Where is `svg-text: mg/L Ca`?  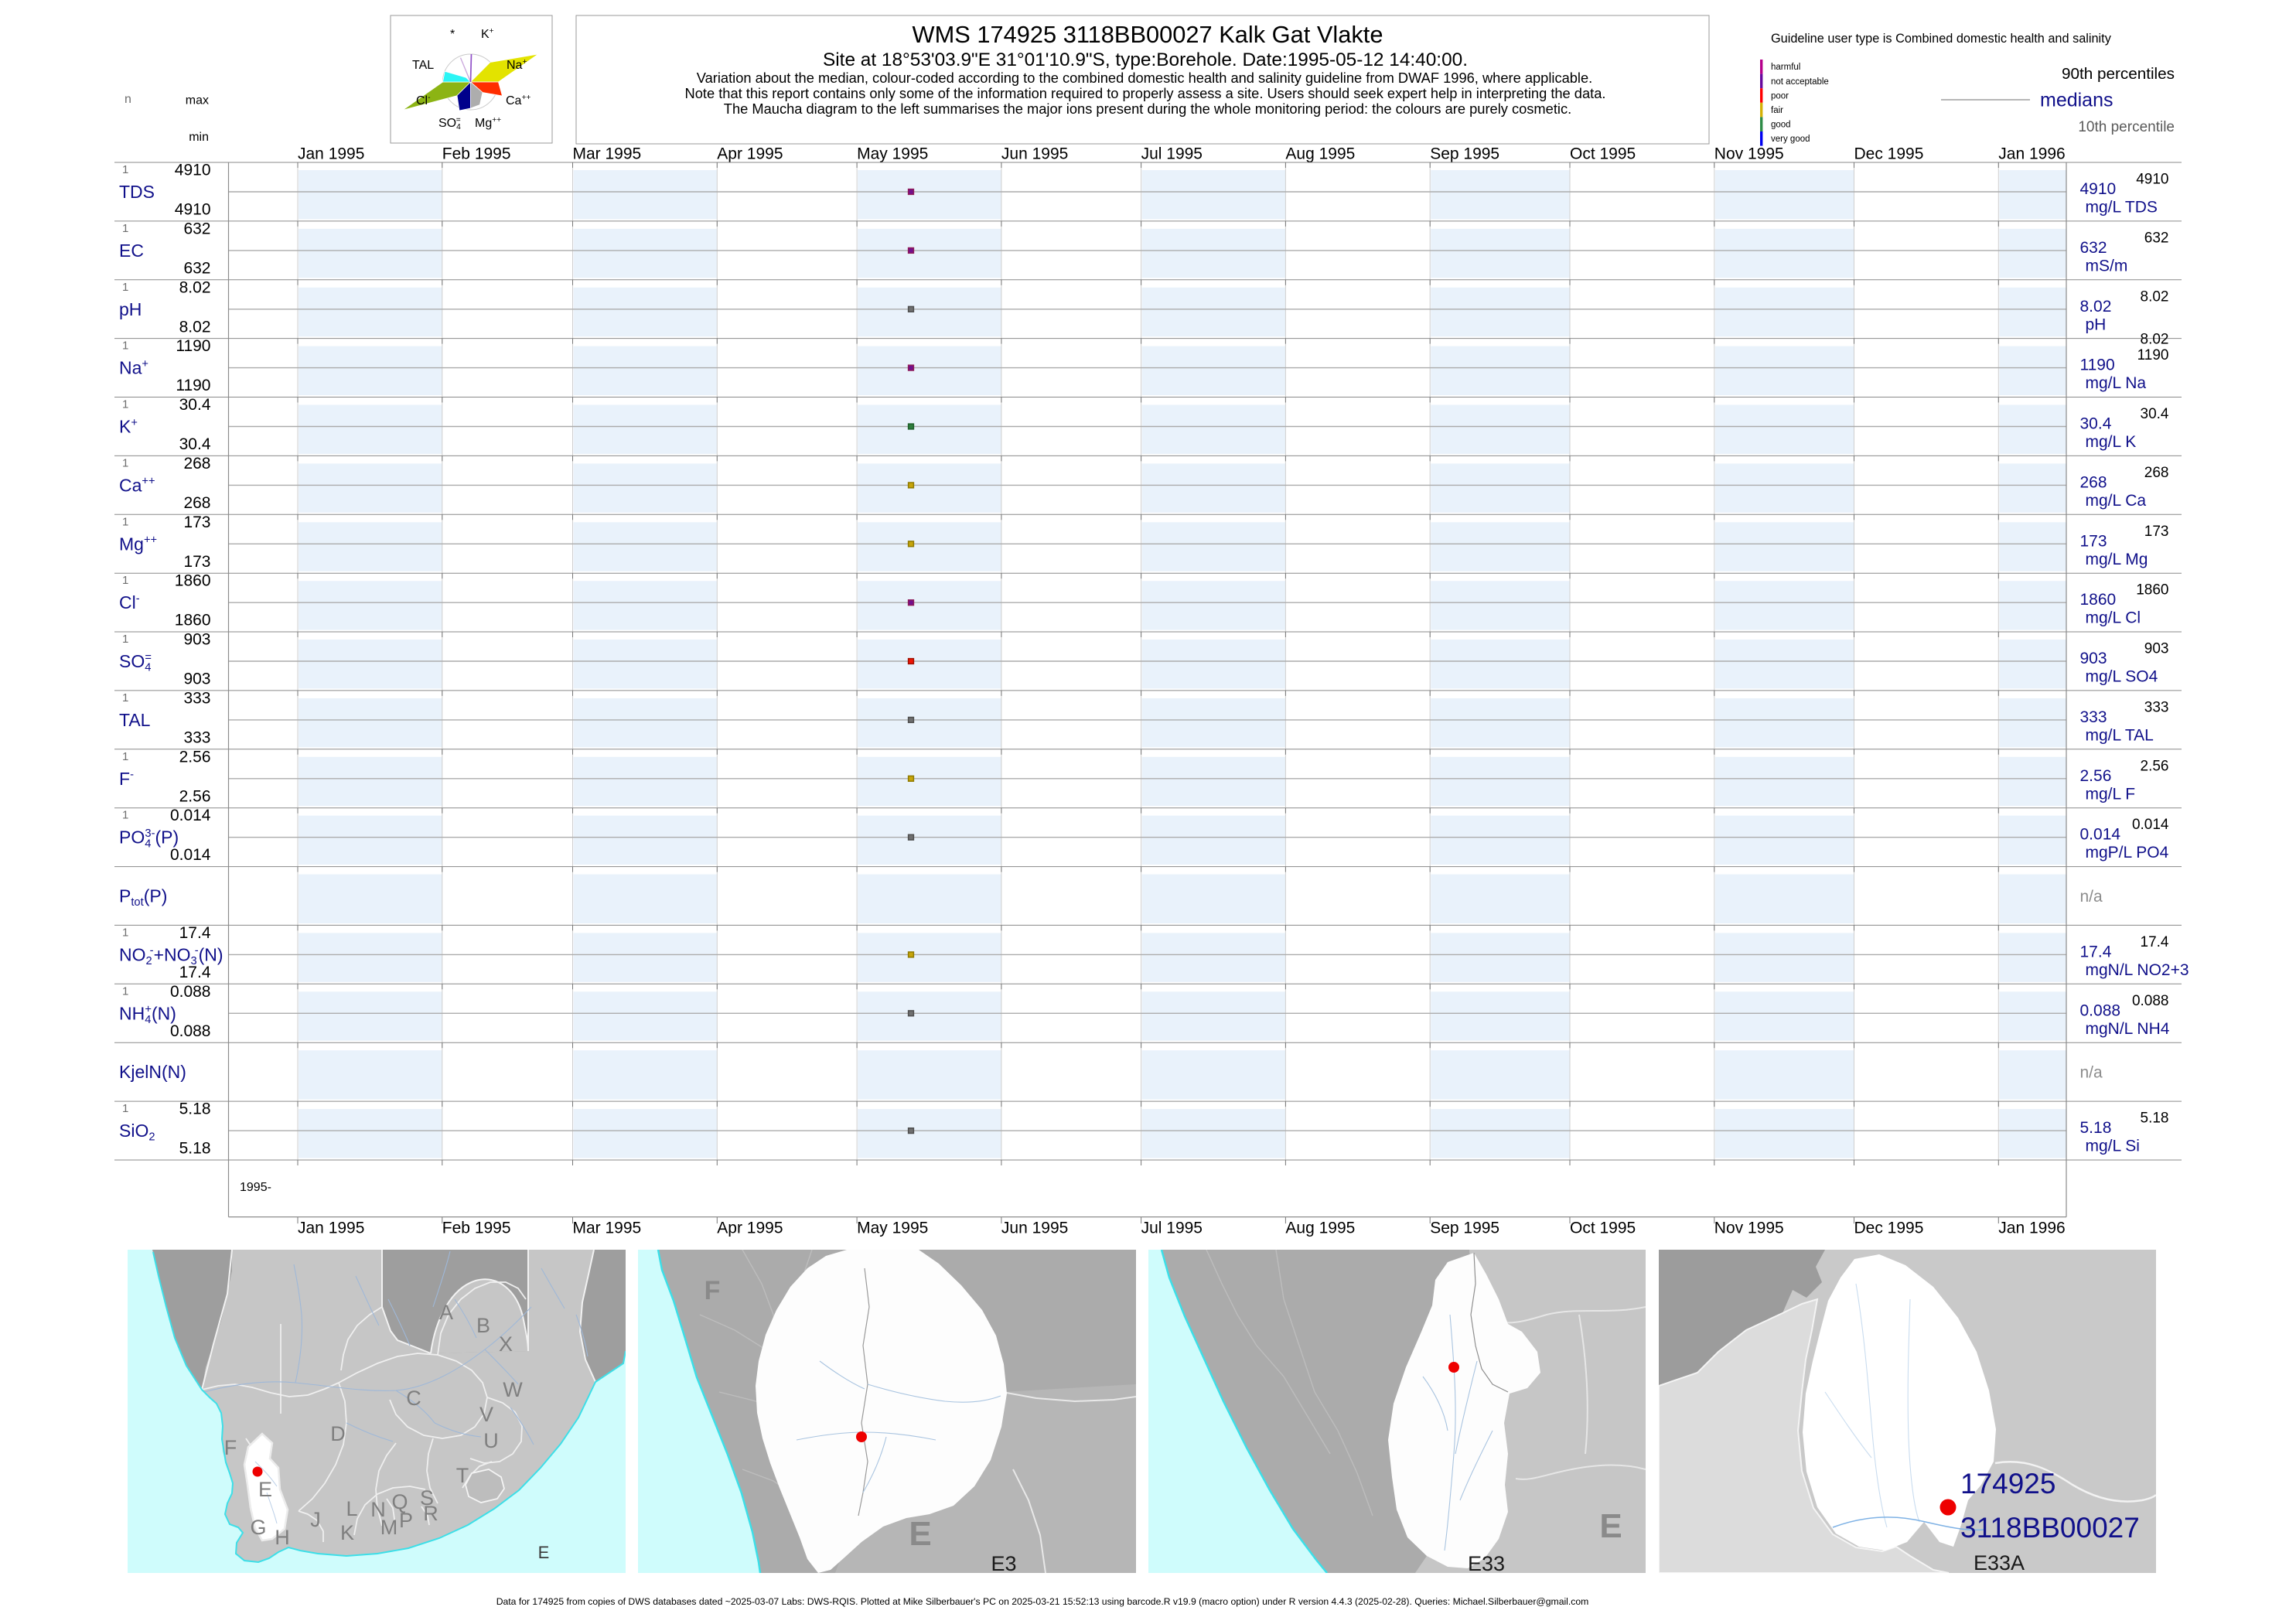
svg-text: mg/L Ca is located at coordinates (2116, 501).